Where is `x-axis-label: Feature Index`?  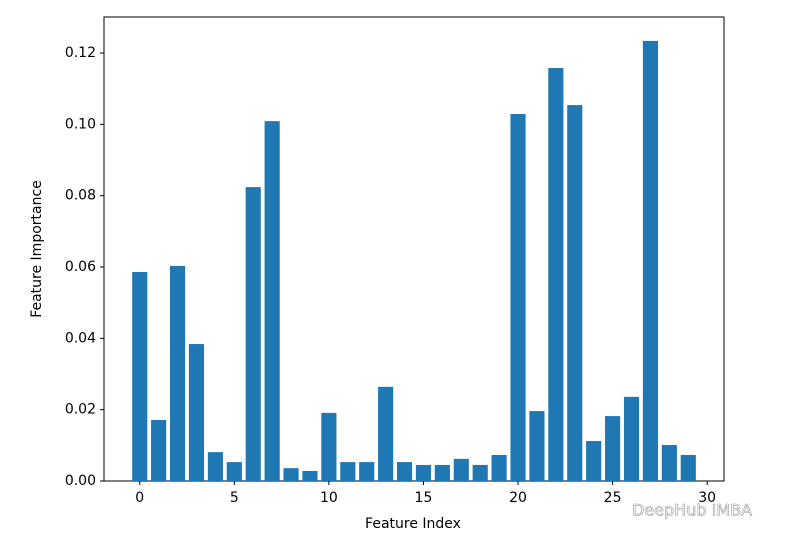
x-axis-label: Feature Index is located at coordinates (413, 524).